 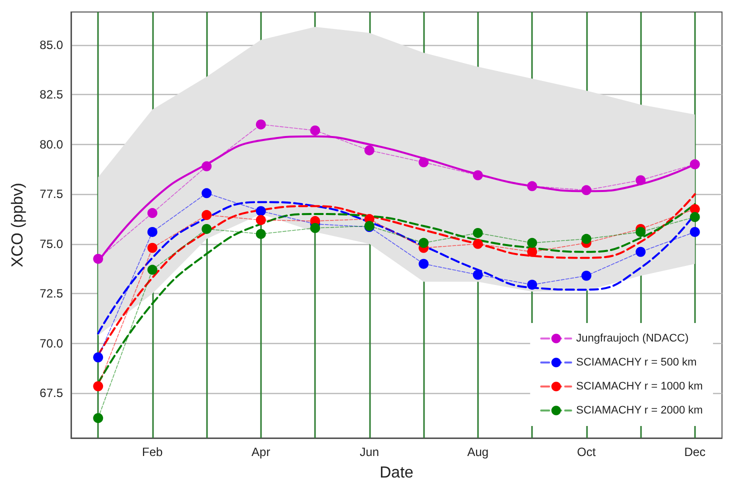 What do you see at coordinates (52, 144) in the screenshot?
I see `y-tick-label: 80.0` at bounding box center [52, 144].